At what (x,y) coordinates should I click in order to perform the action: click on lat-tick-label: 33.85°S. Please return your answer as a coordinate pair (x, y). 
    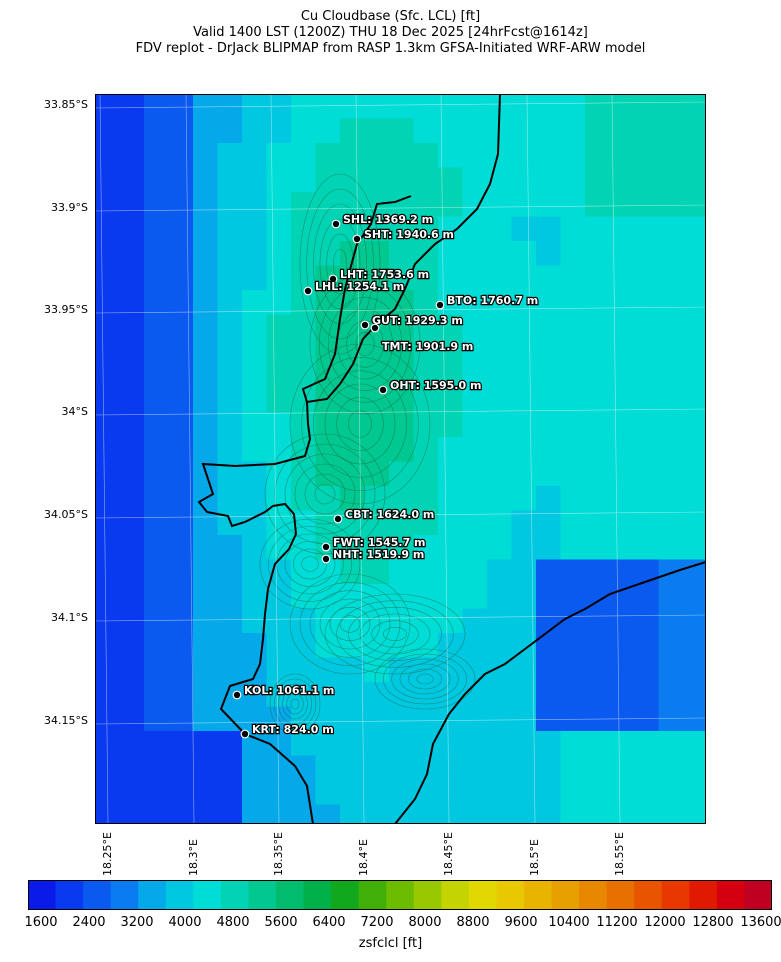
    Looking at the image, I should click on (66, 104).